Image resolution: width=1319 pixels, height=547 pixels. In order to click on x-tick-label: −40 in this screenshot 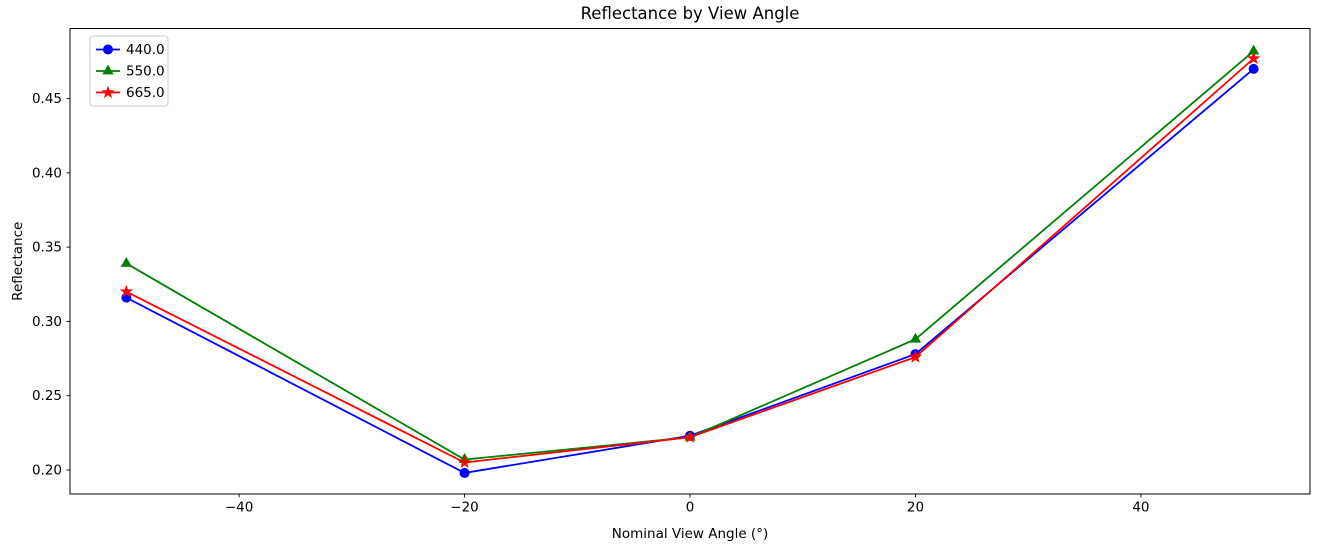, I will do `click(239, 508)`.